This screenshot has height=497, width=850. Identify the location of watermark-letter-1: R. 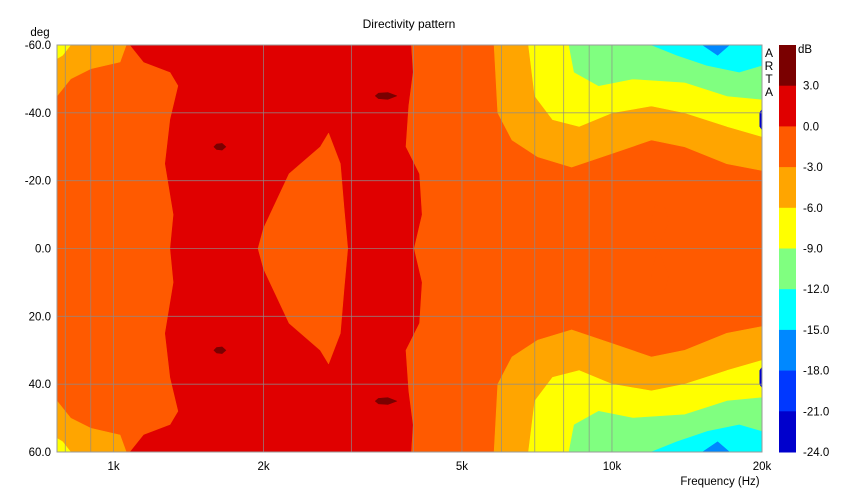
(769, 66).